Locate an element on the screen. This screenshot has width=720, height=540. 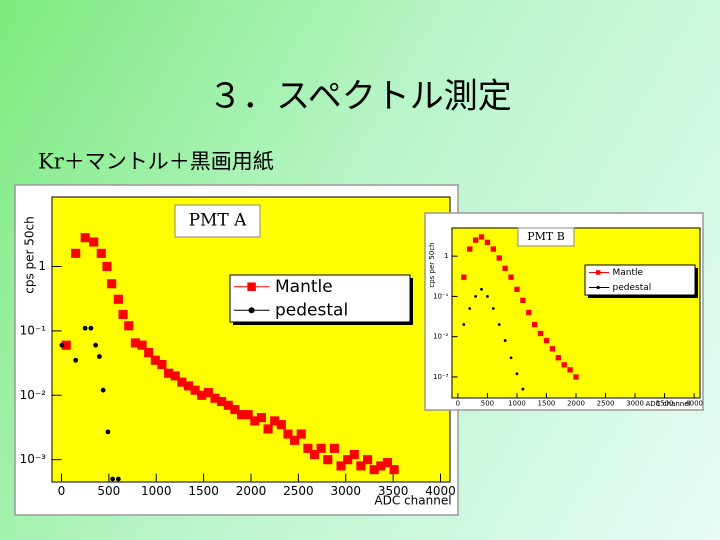
x-tick-label: 3000 is located at coordinates (635, 404).